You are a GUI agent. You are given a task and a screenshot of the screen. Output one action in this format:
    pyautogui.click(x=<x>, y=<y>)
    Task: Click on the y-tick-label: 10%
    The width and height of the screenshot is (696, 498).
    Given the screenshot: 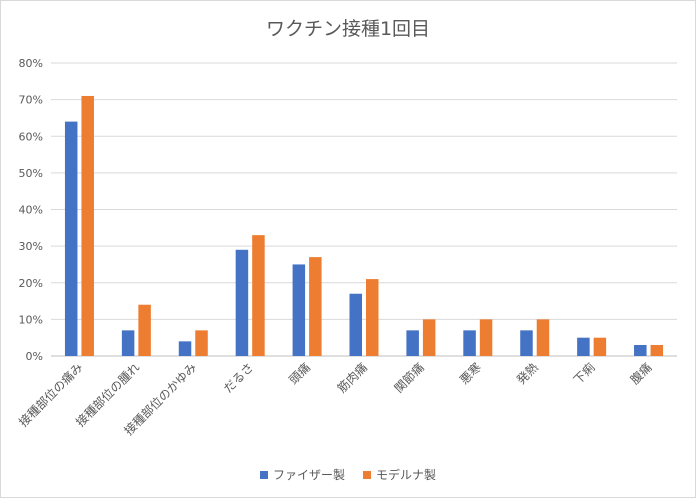 What is the action you would take?
    pyautogui.click(x=31, y=319)
    